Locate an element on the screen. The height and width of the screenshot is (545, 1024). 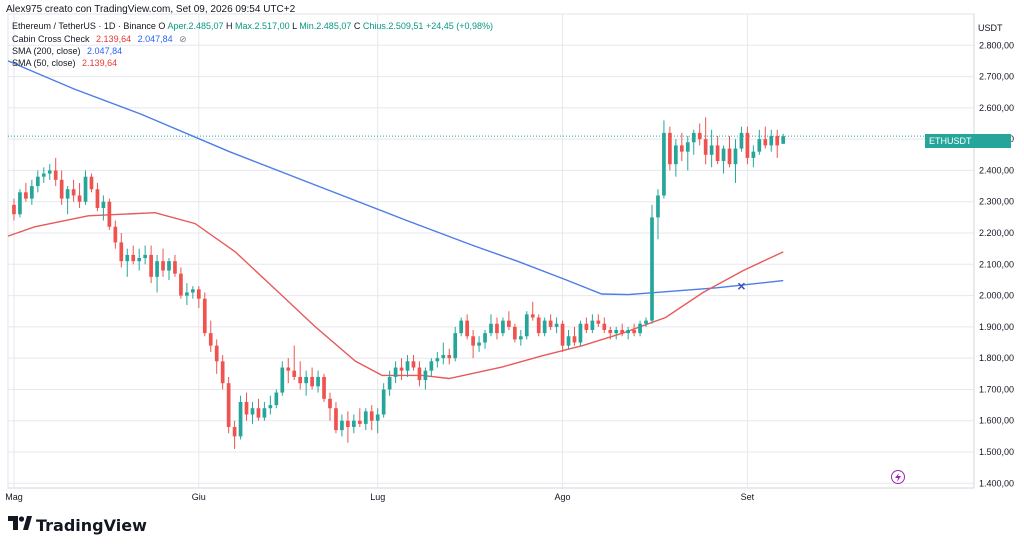
cross-marker is located at coordinates (741, 286).